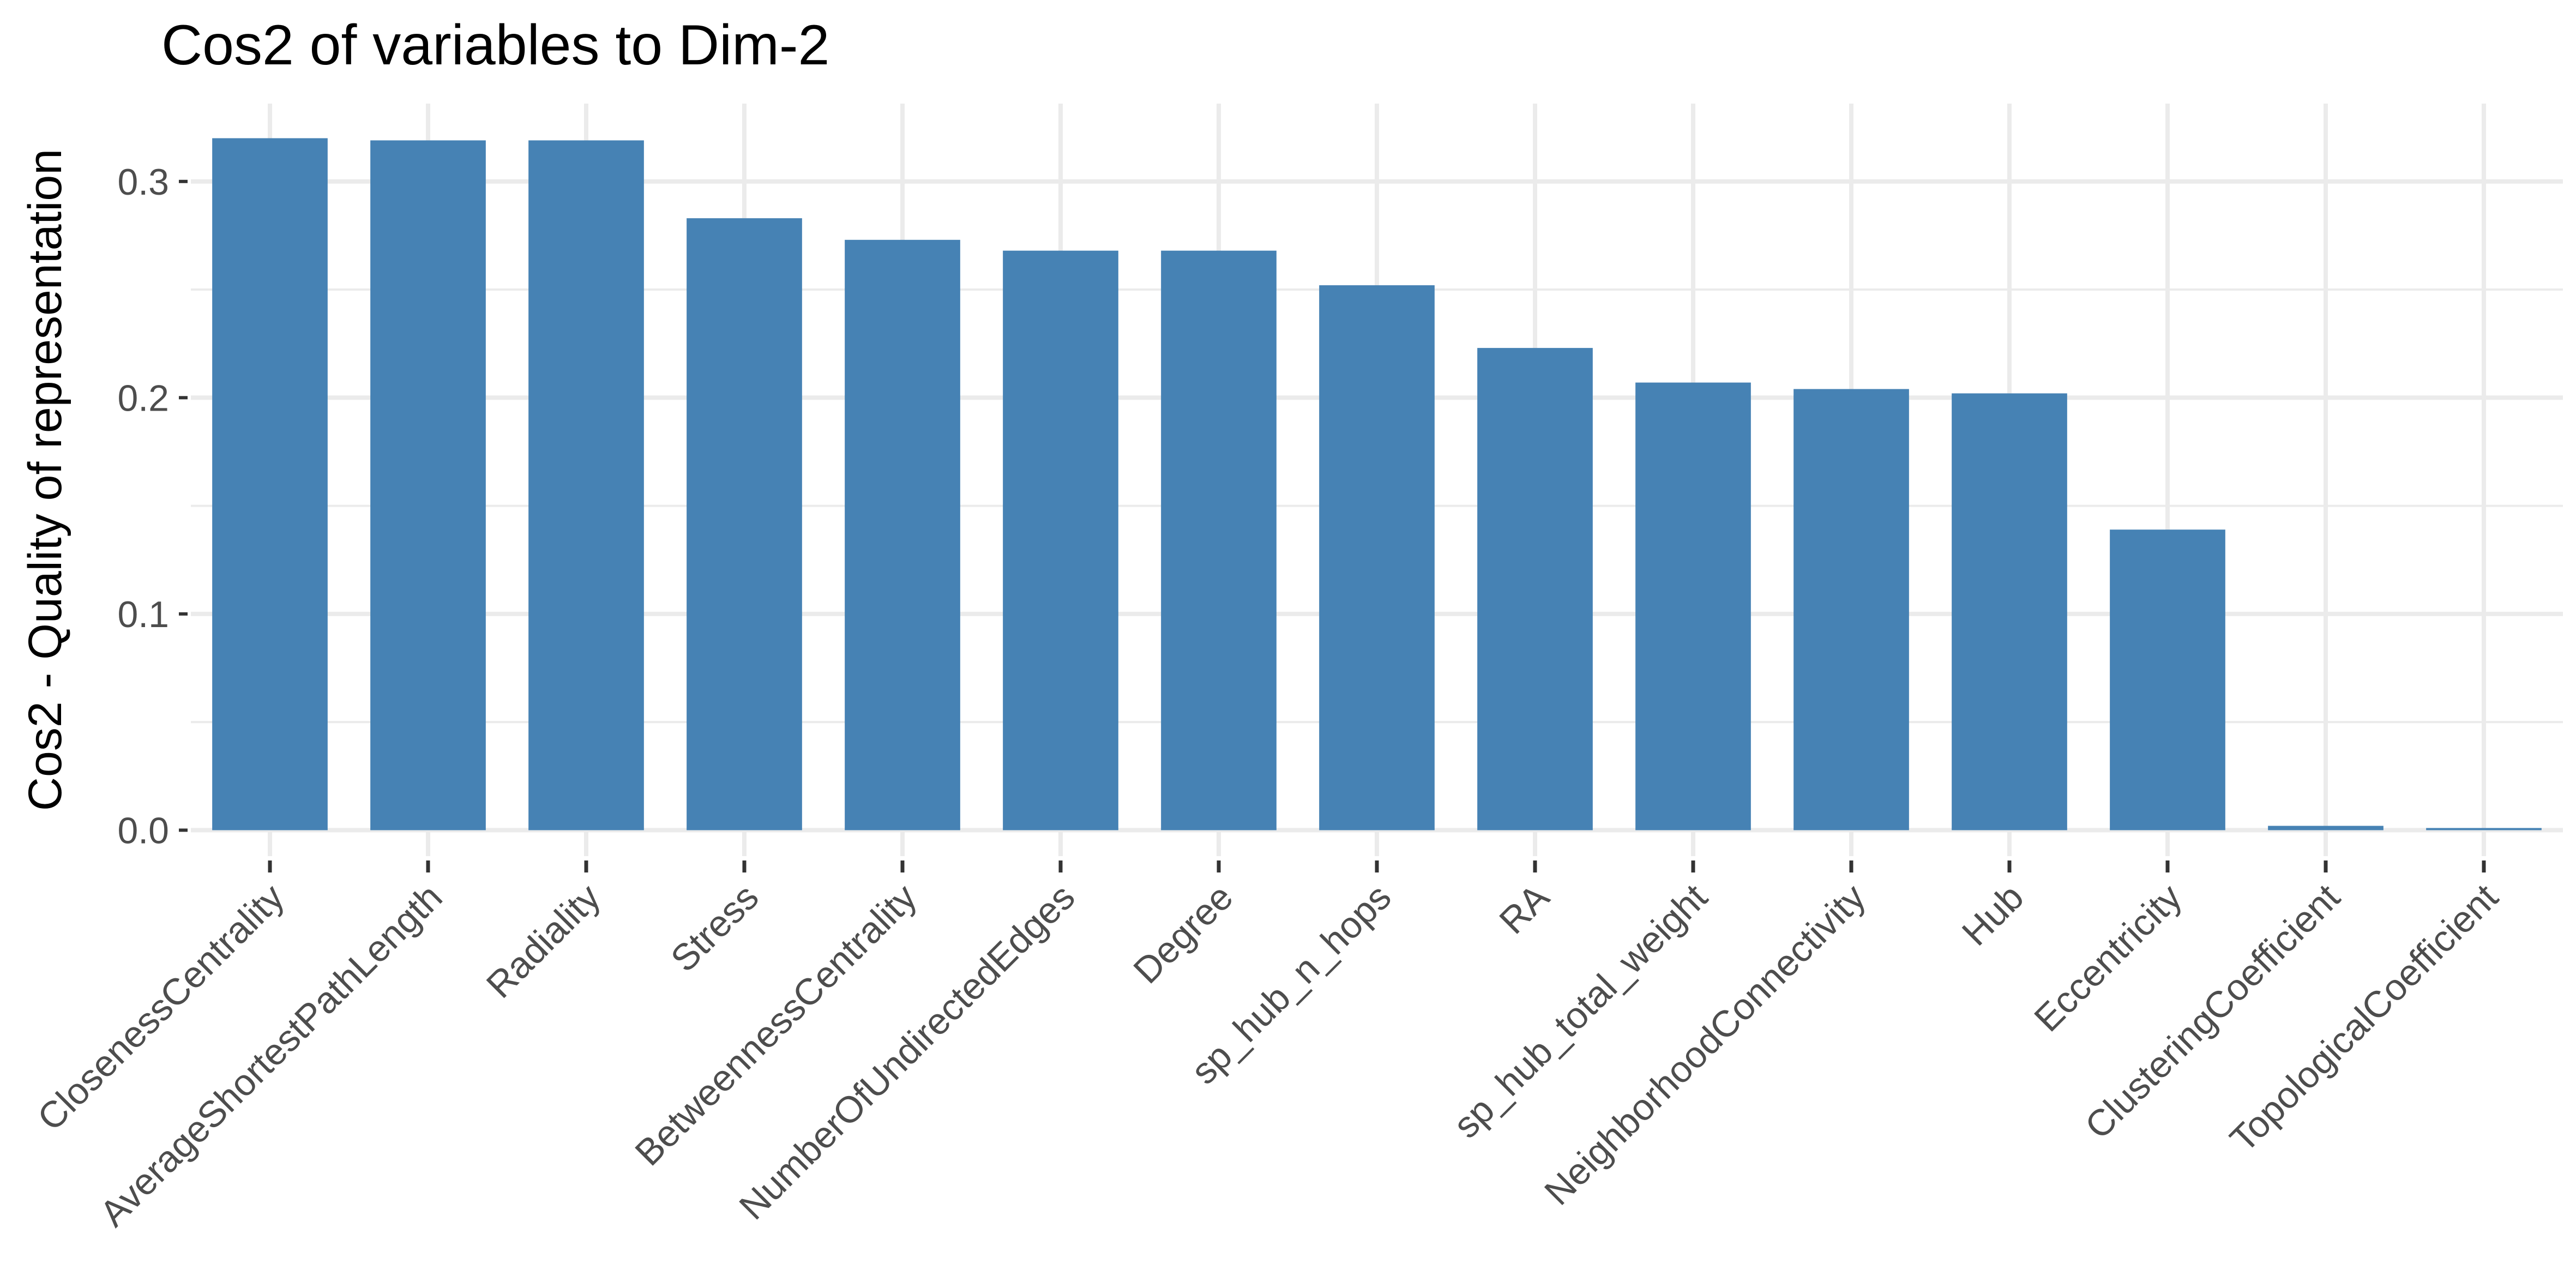 This screenshot has width=2576, height=1288. Describe the element at coordinates (143, 182) in the screenshot. I see `y-tick-label: 0.3` at that location.